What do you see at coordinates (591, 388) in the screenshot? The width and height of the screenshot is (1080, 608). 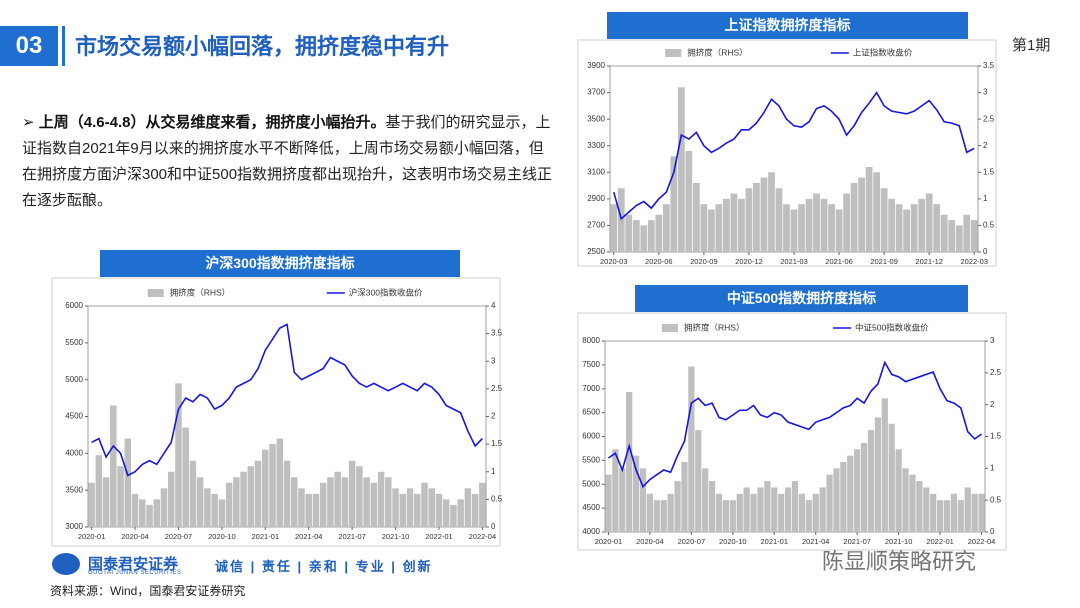 I see `y-tick-label: 7000` at bounding box center [591, 388].